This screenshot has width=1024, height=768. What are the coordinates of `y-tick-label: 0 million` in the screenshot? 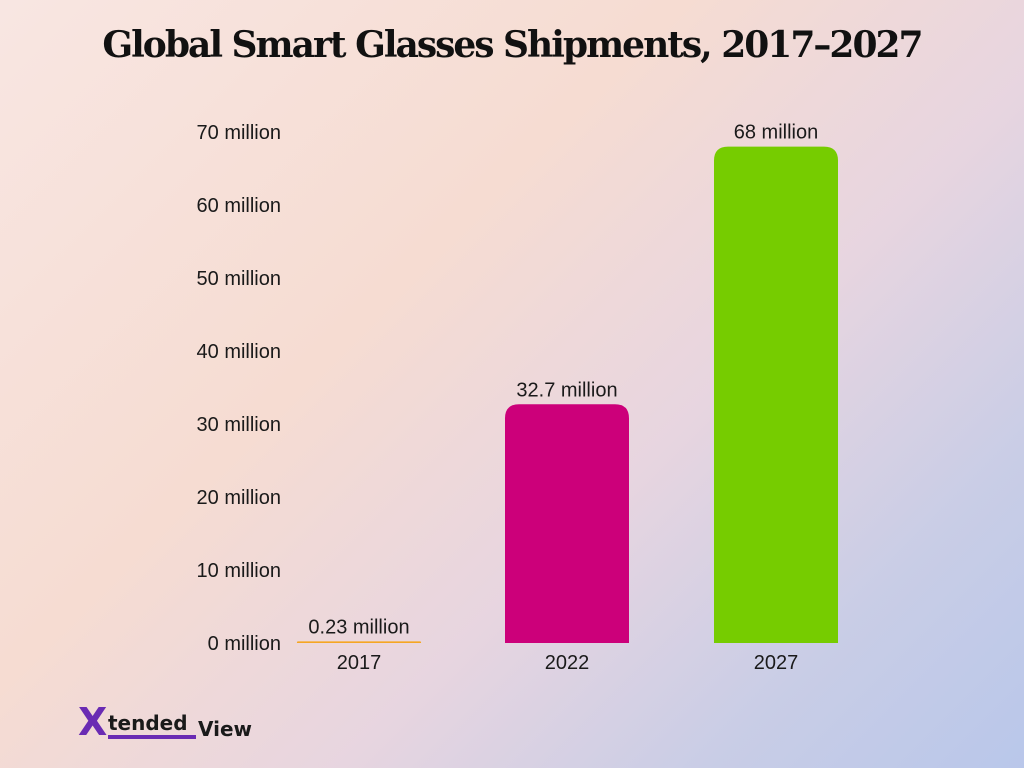 It's located at (244, 644).